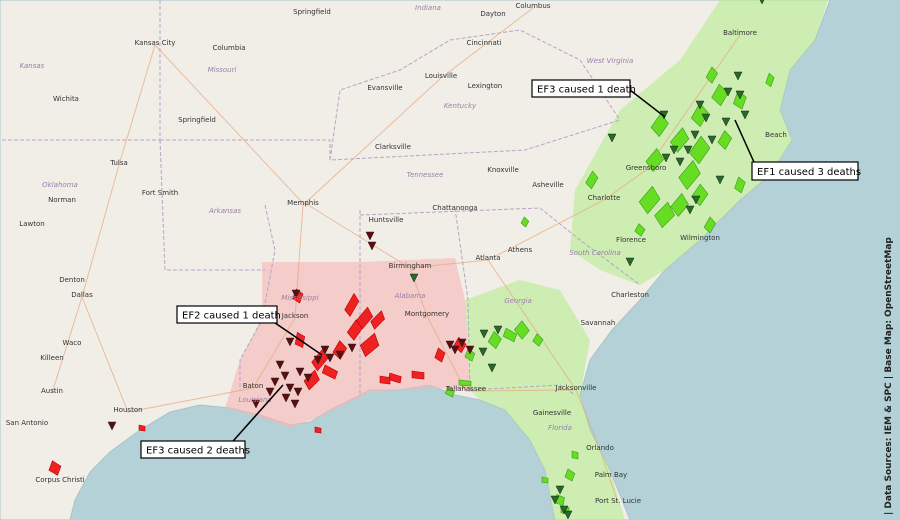 This screenshot has height=520, width=900. I want to click on region-label: Georgia, so click(518, 301).